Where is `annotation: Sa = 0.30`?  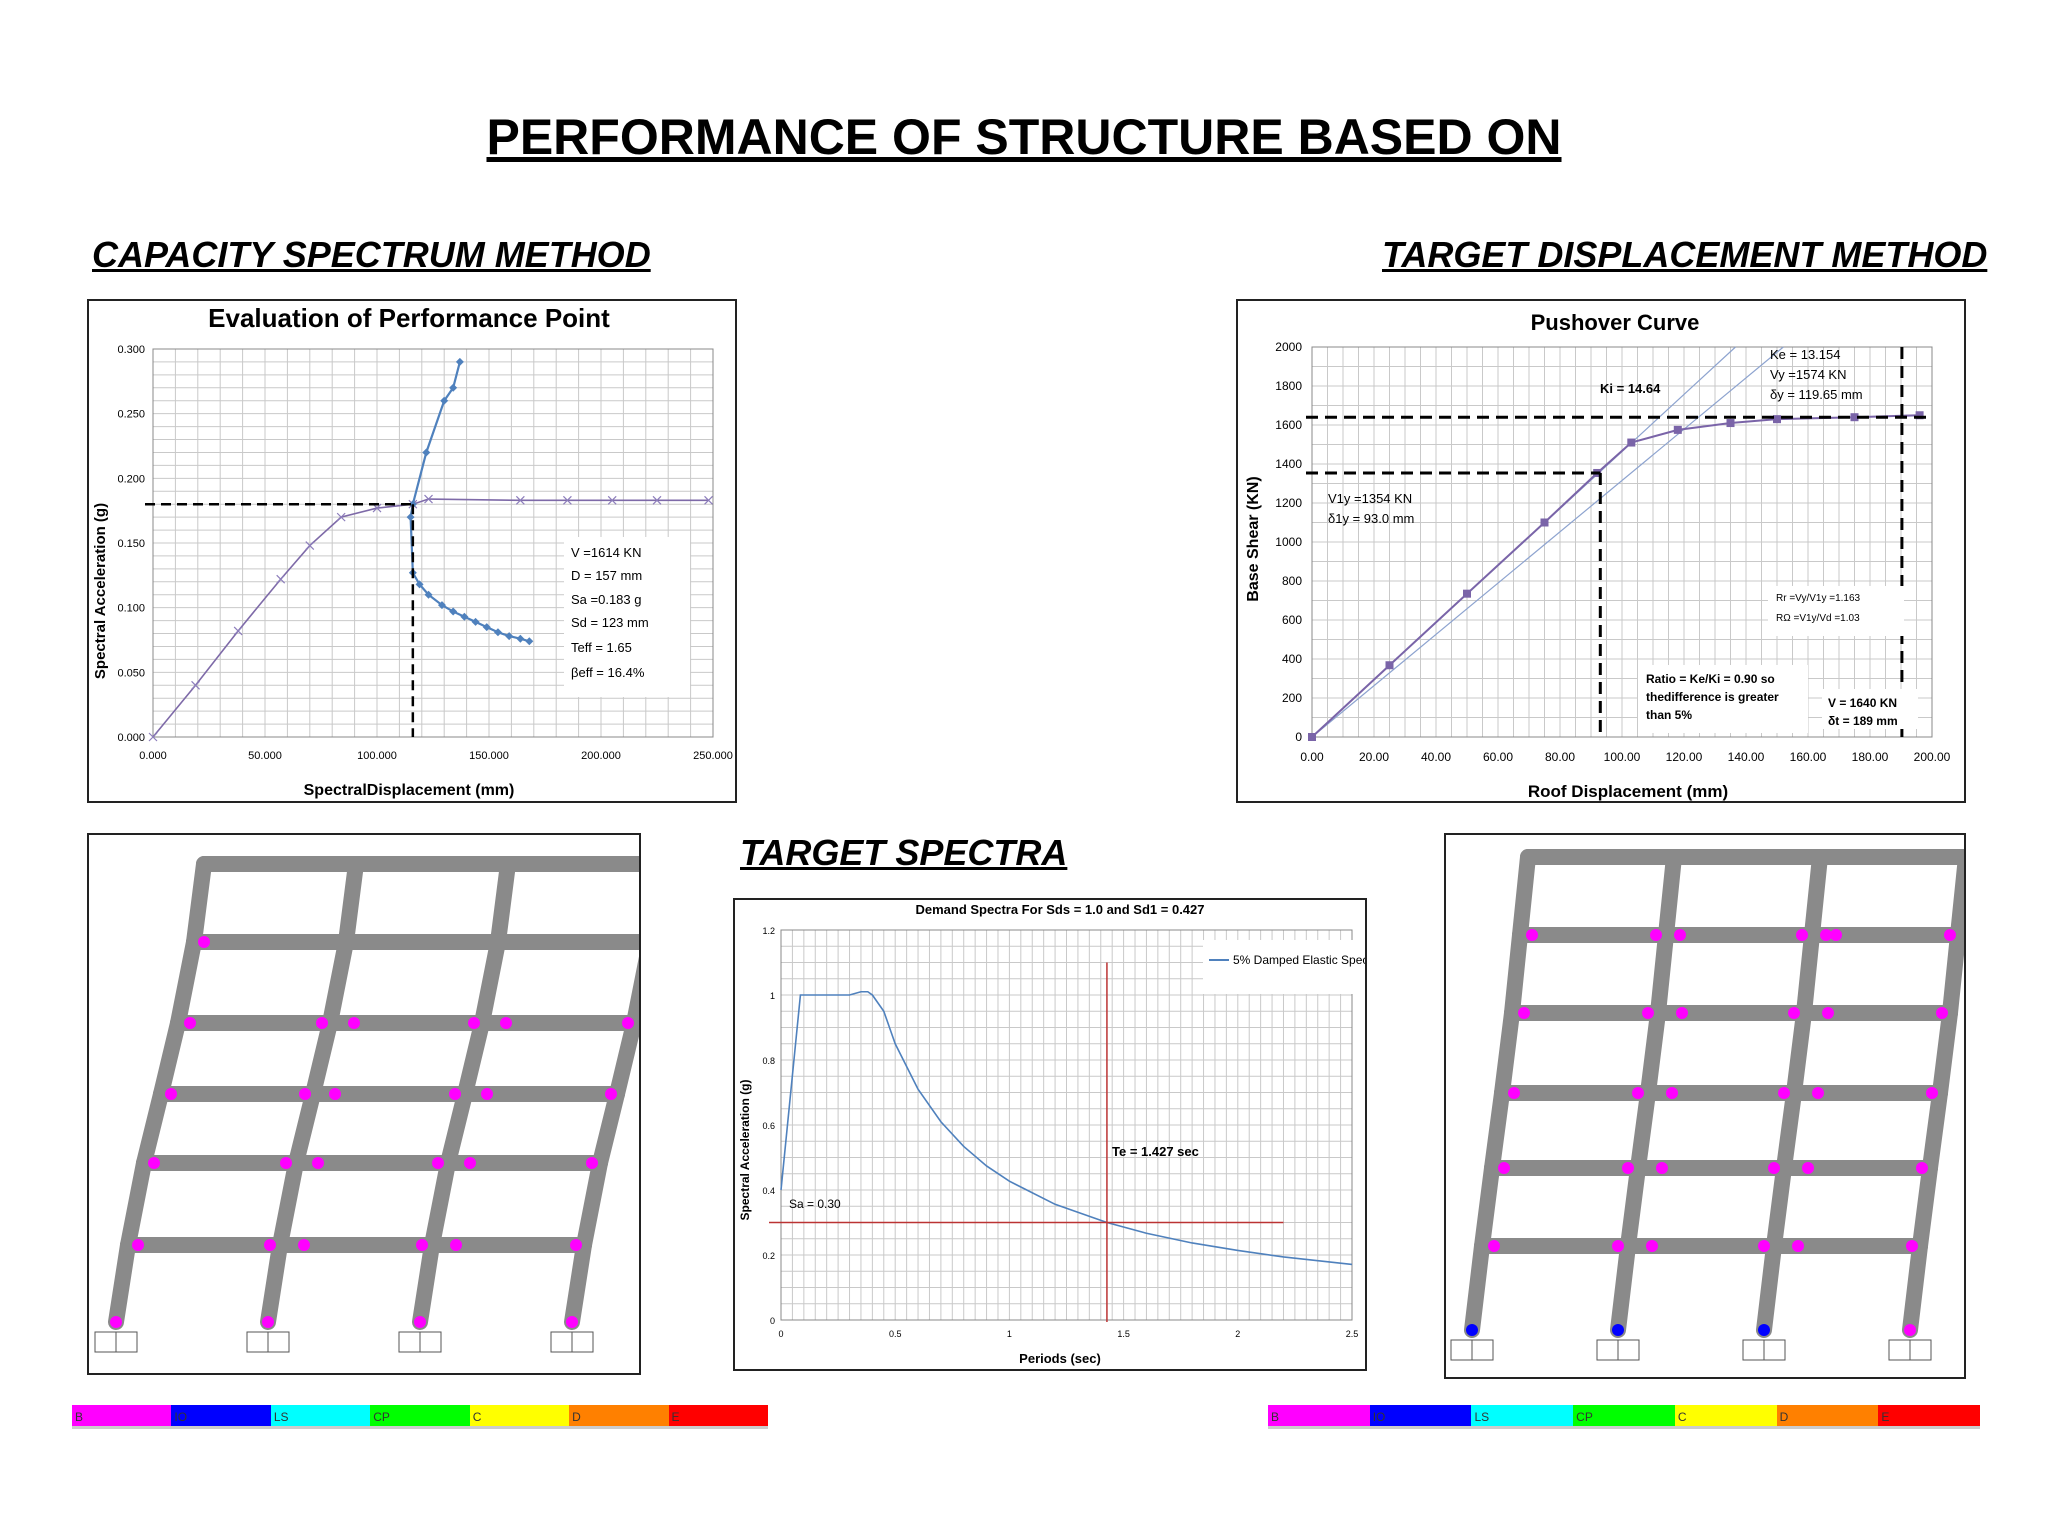 annotation: Sa = 0.30 is located at coordinates (815, 1204).